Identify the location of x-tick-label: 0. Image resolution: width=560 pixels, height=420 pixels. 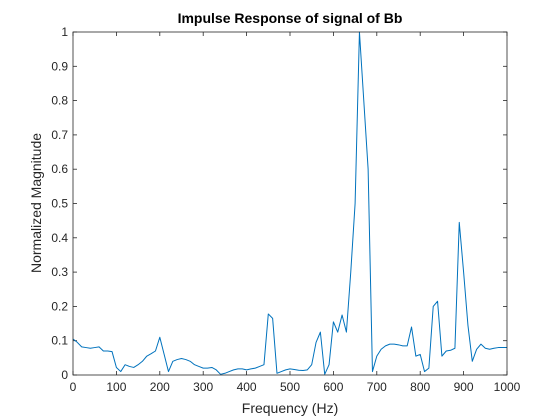
(73, 387).